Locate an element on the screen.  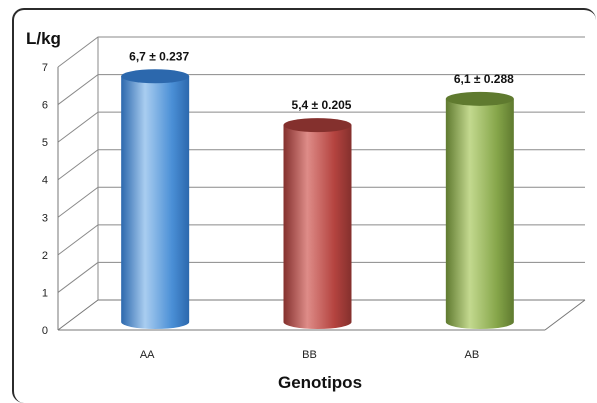
y-tick-label: 0 is located at coordinates (45, 331).